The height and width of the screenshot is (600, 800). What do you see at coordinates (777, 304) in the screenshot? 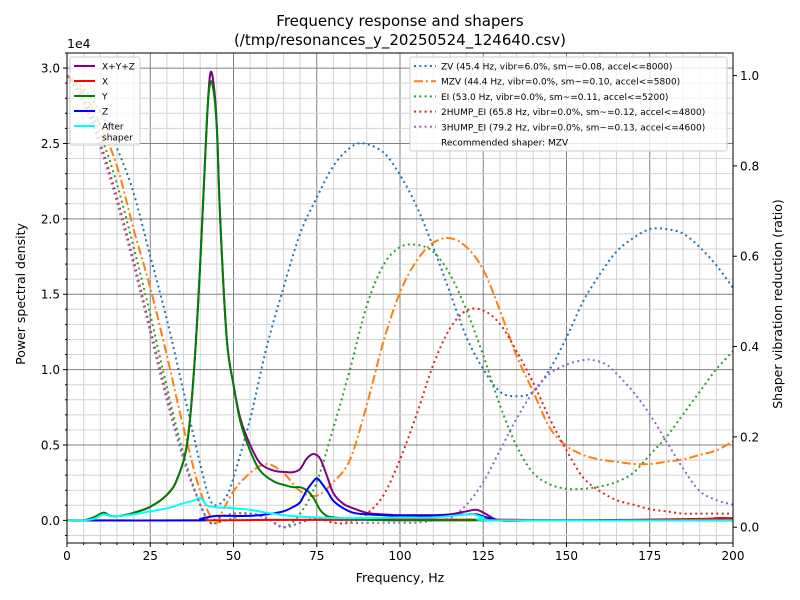
I see `y2-axis-label: Shaper vibration reduction (ratio)` at bounding box center [777, 304].